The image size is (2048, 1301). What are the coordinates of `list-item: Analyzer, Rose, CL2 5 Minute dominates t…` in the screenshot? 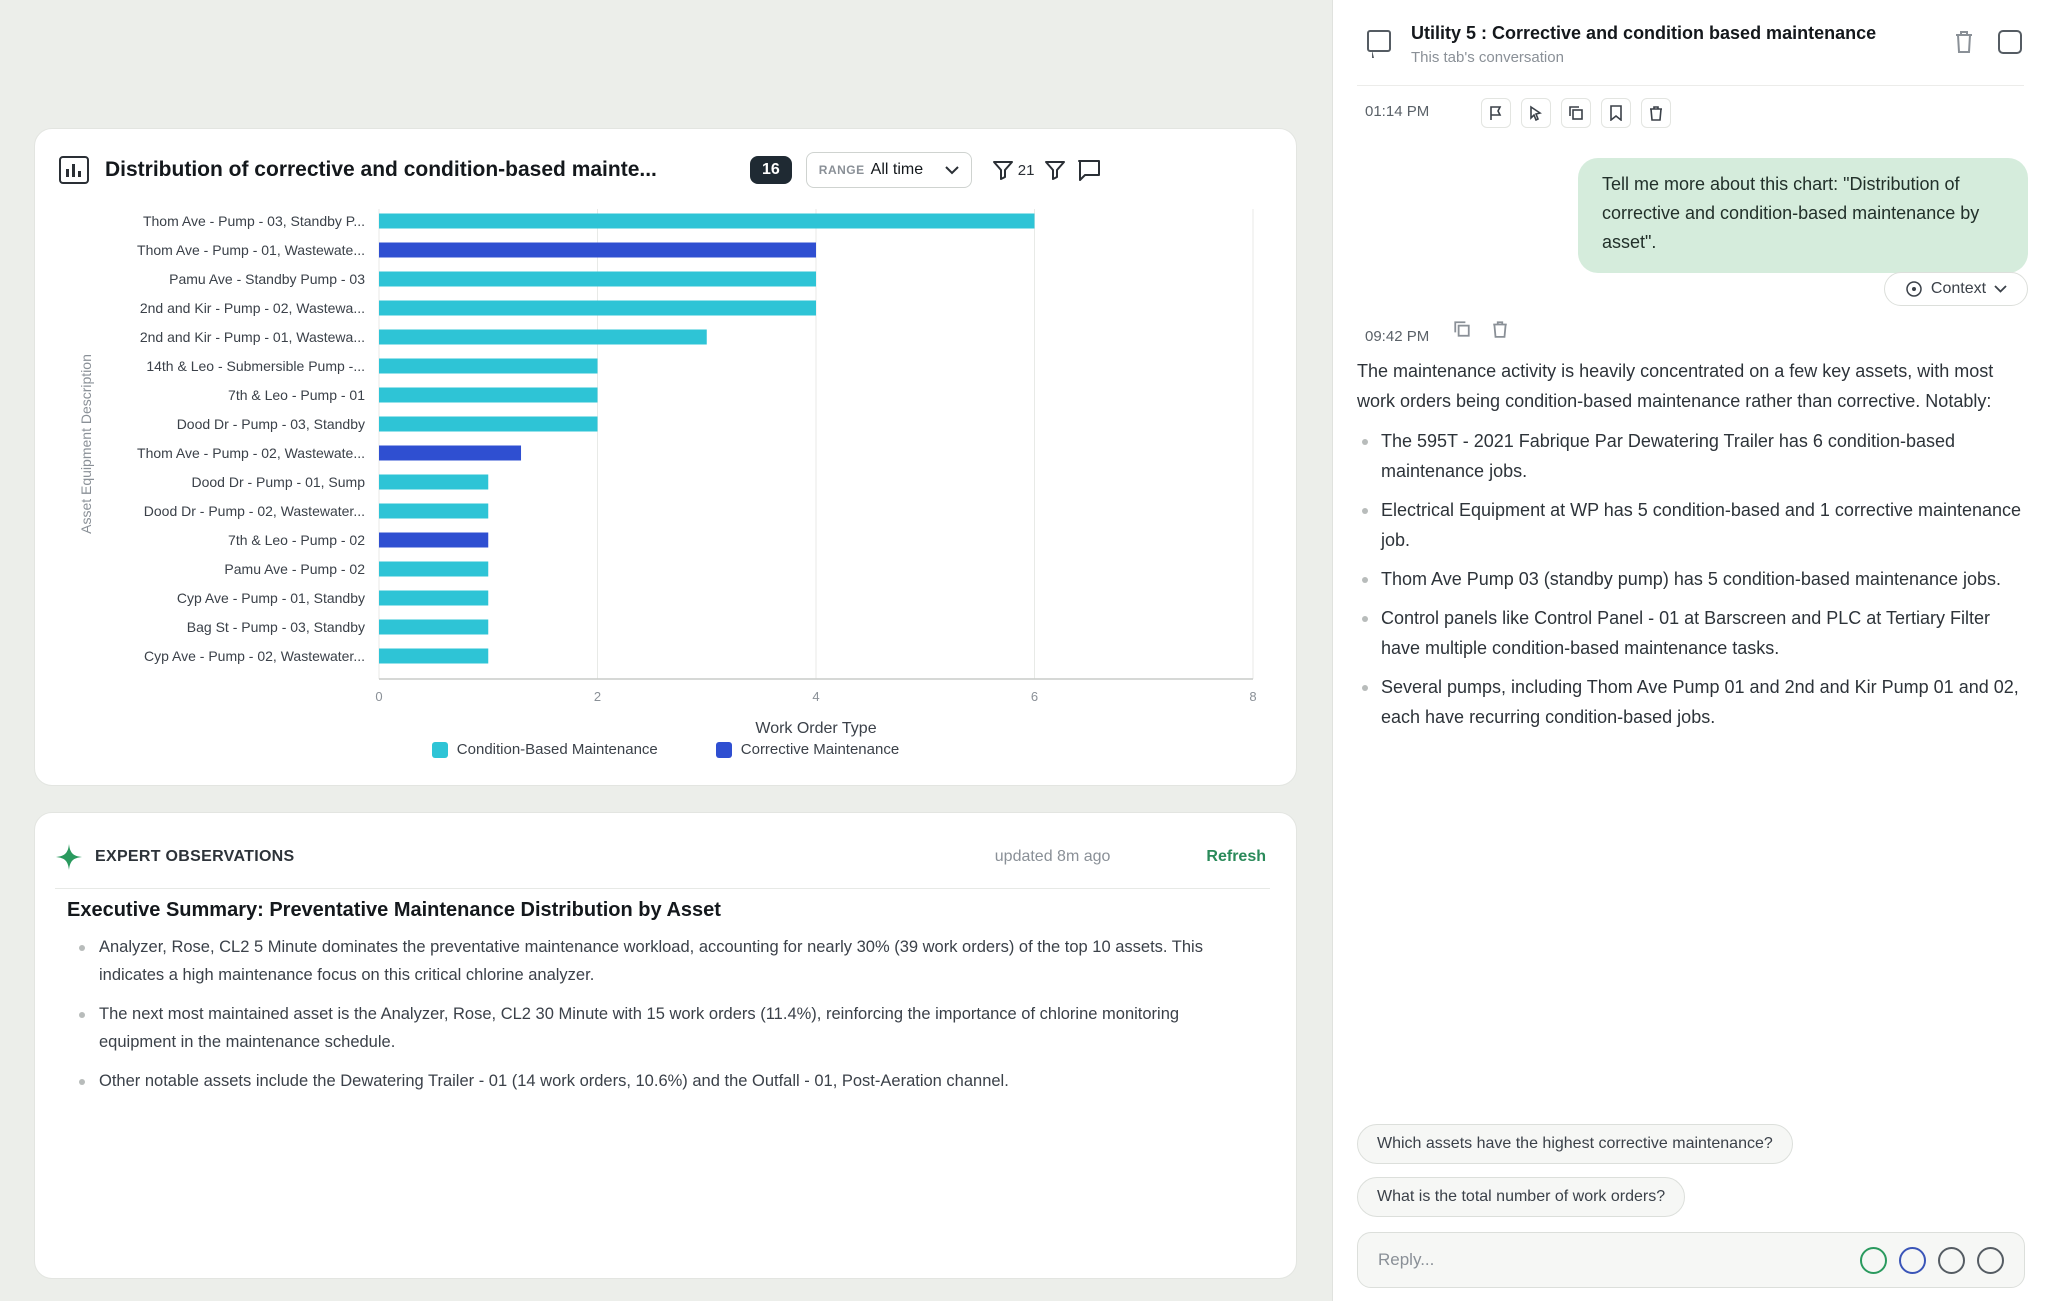 It's located at (665, 961).